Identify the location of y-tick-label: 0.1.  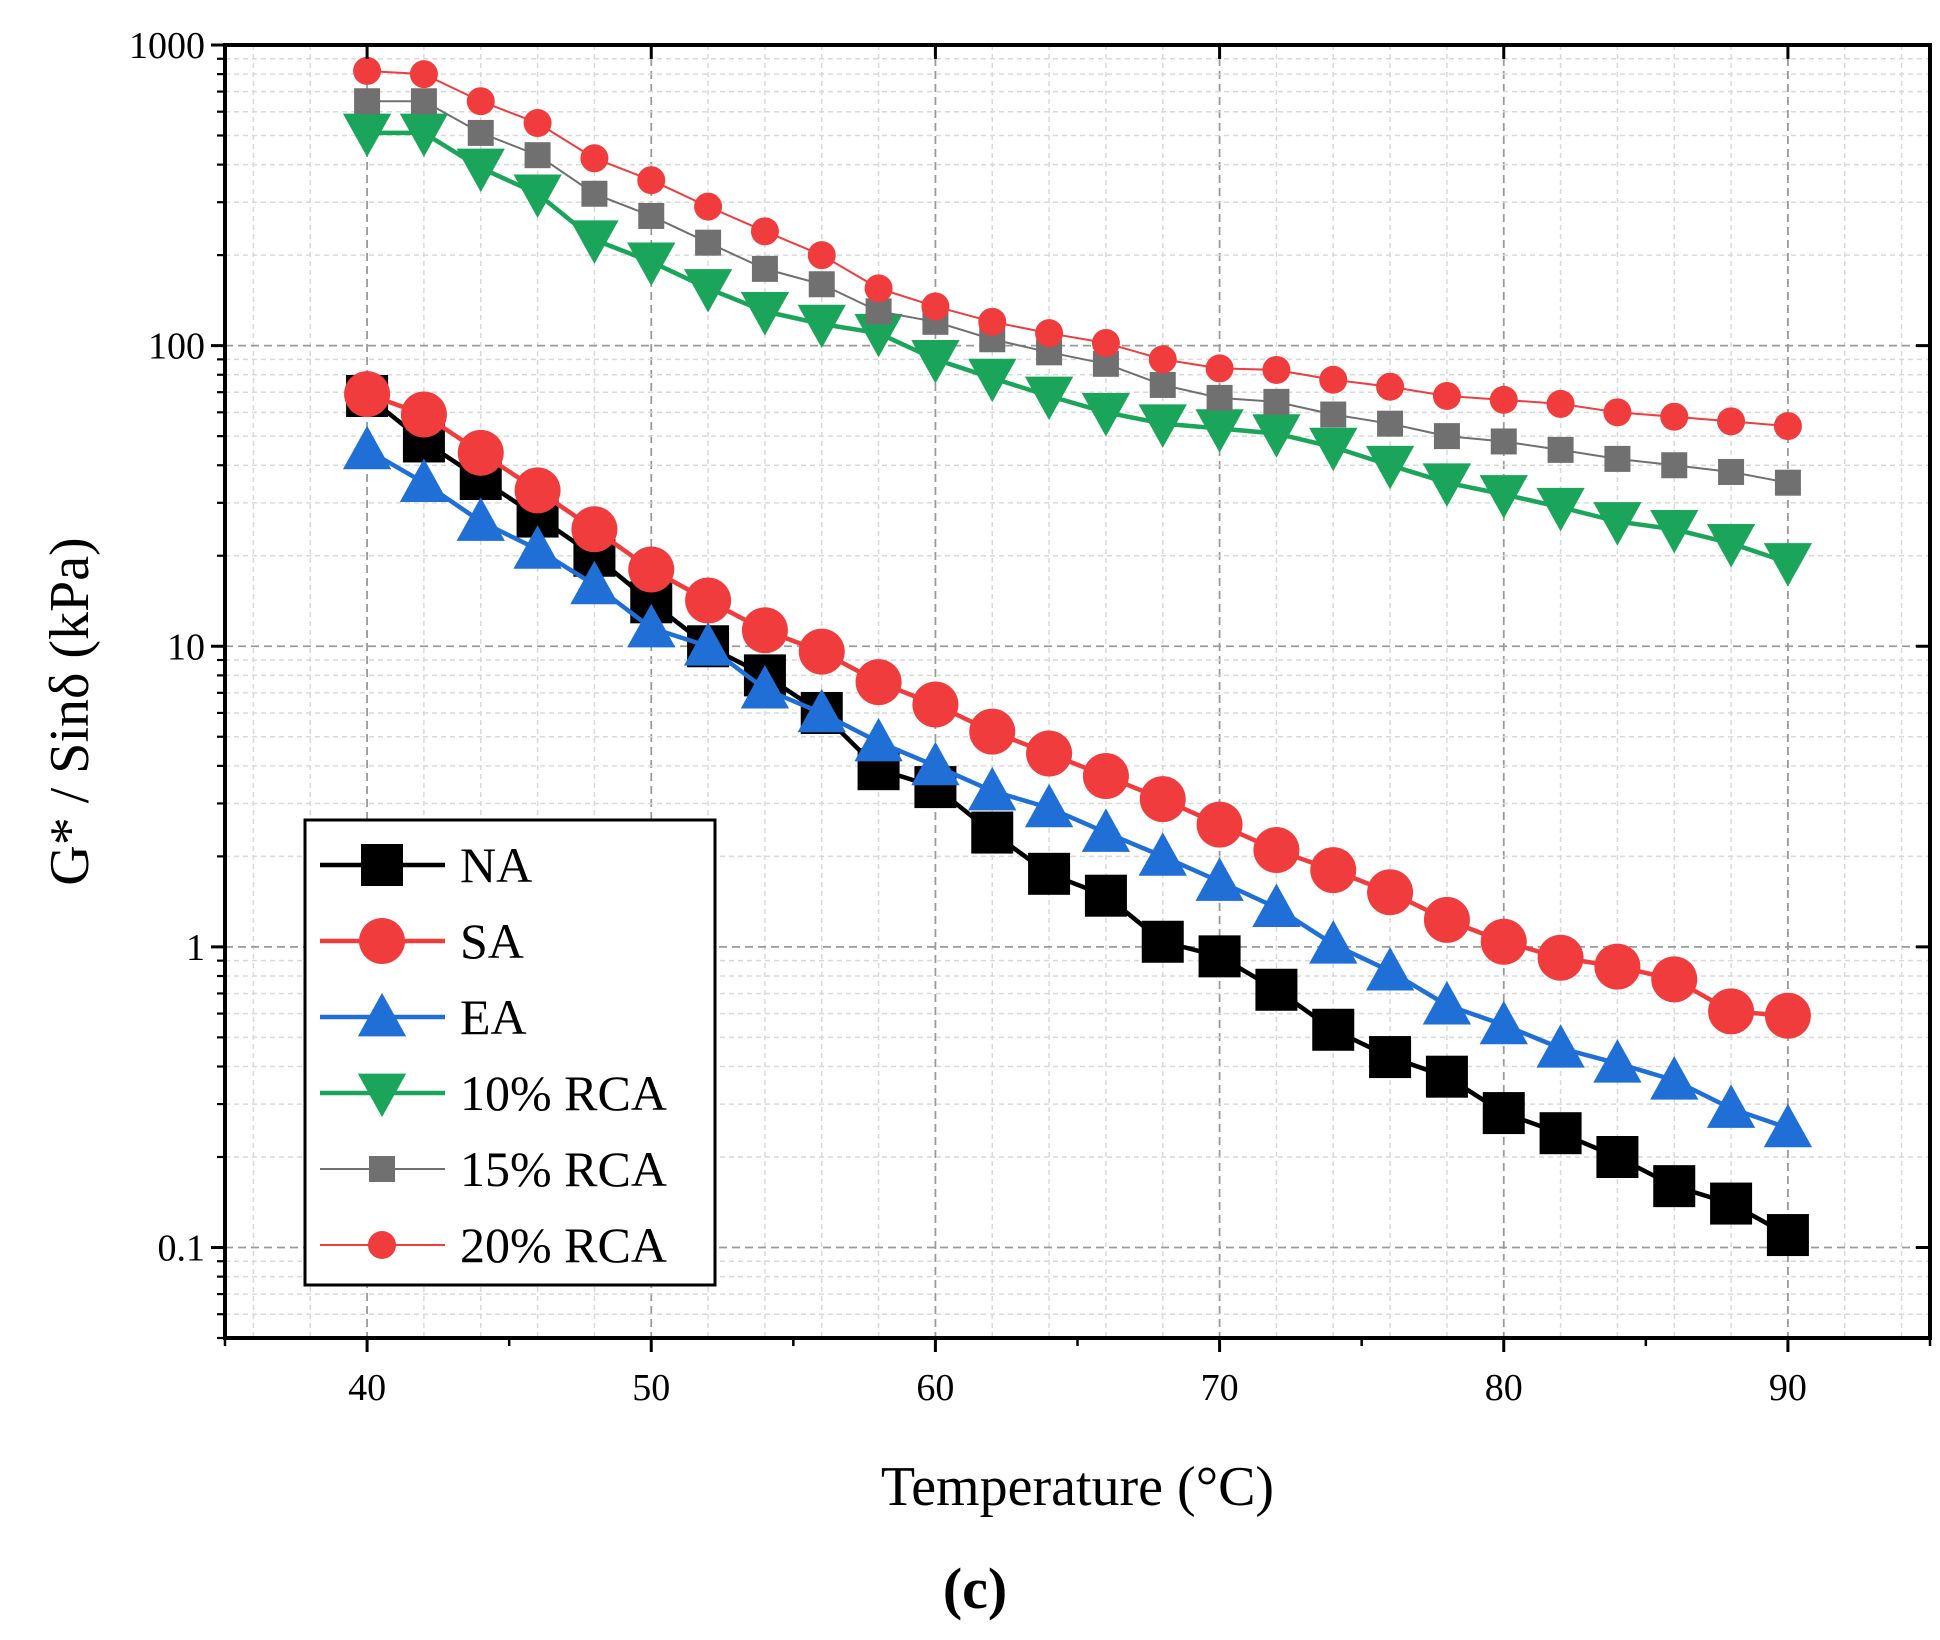
(182, 1249).